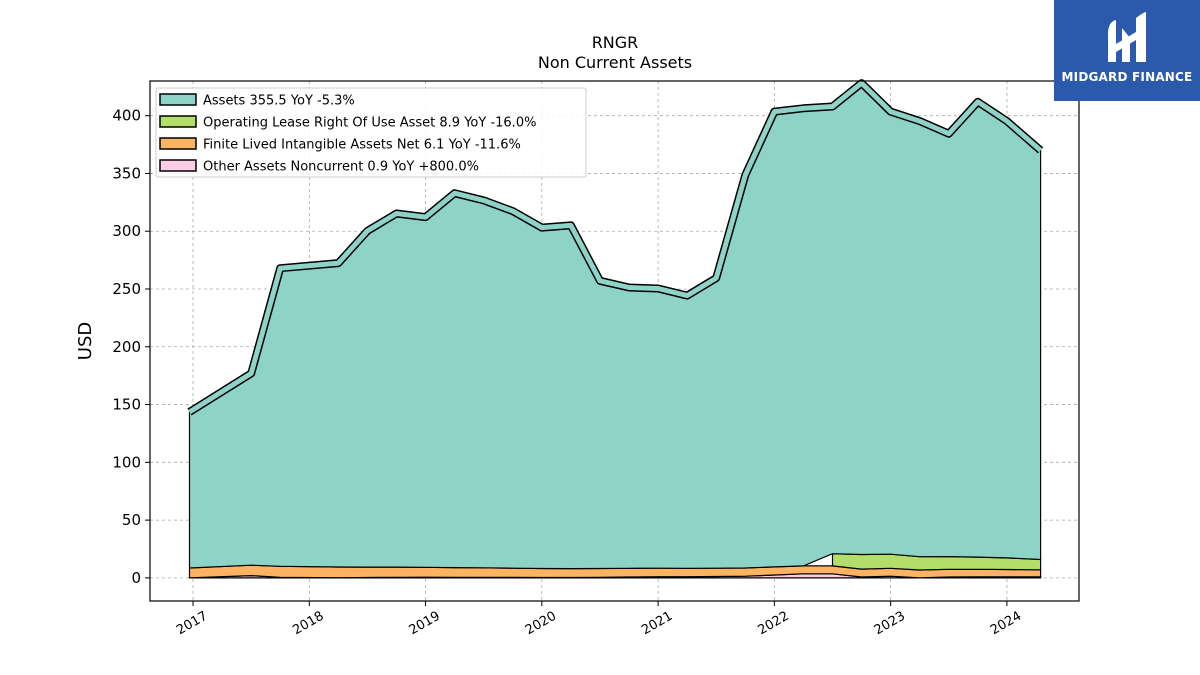 The height and width of the screenshot is (675, 1200). What do you see at coordinates (192, 624) in the screenshot?
I see `x-tick-label: 2017` at bounding box center [192, 624].